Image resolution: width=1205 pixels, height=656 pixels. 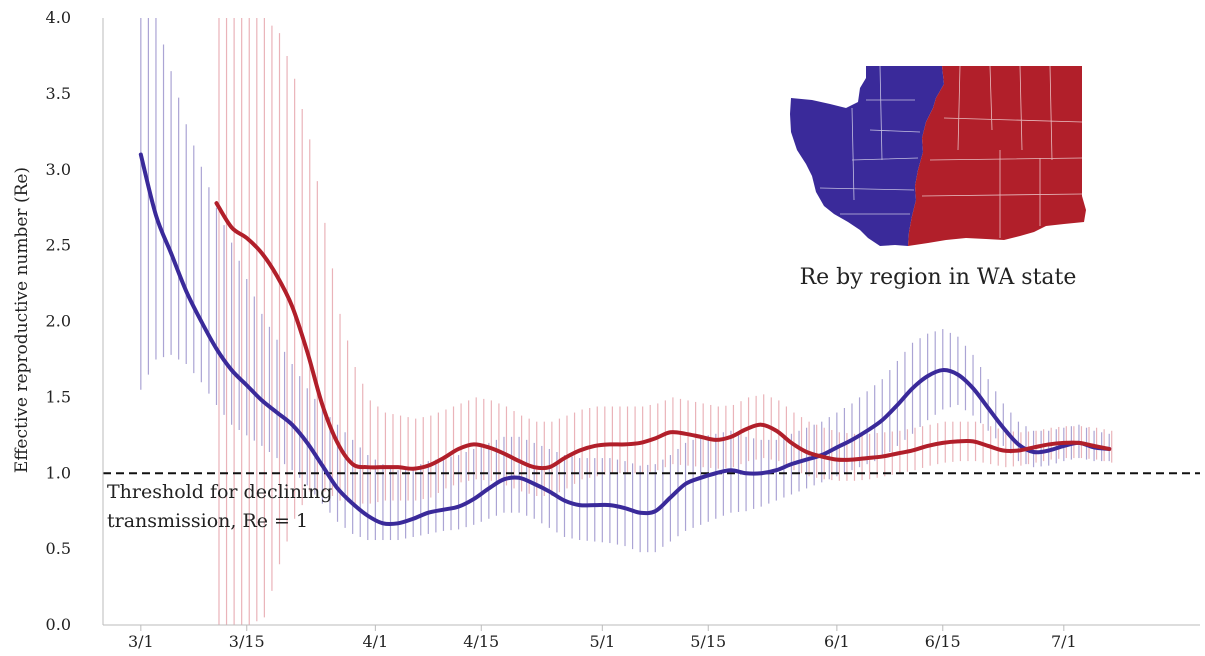 I want to click on y-tick-label: 3.5, so click(x=58, y=93).